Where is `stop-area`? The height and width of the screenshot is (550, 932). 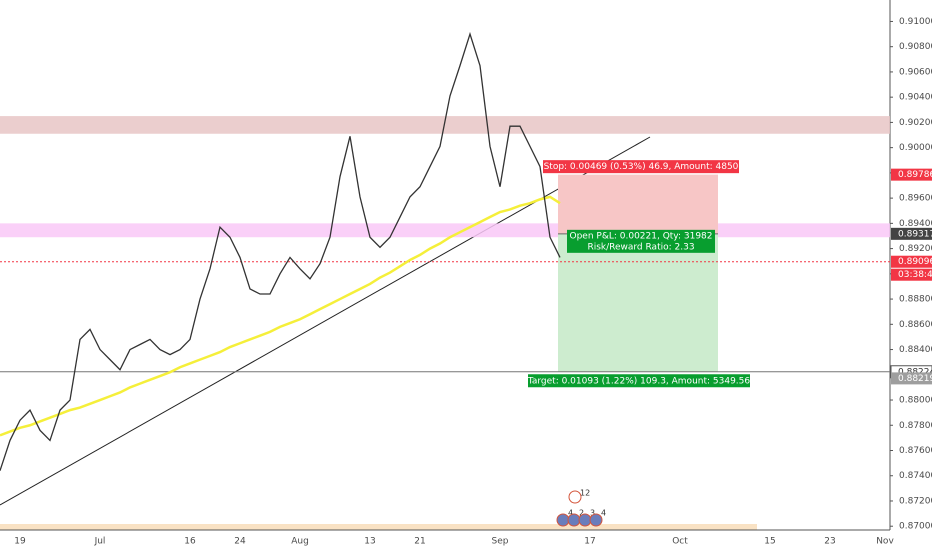 stop-area is located at coordinates (638, 204).